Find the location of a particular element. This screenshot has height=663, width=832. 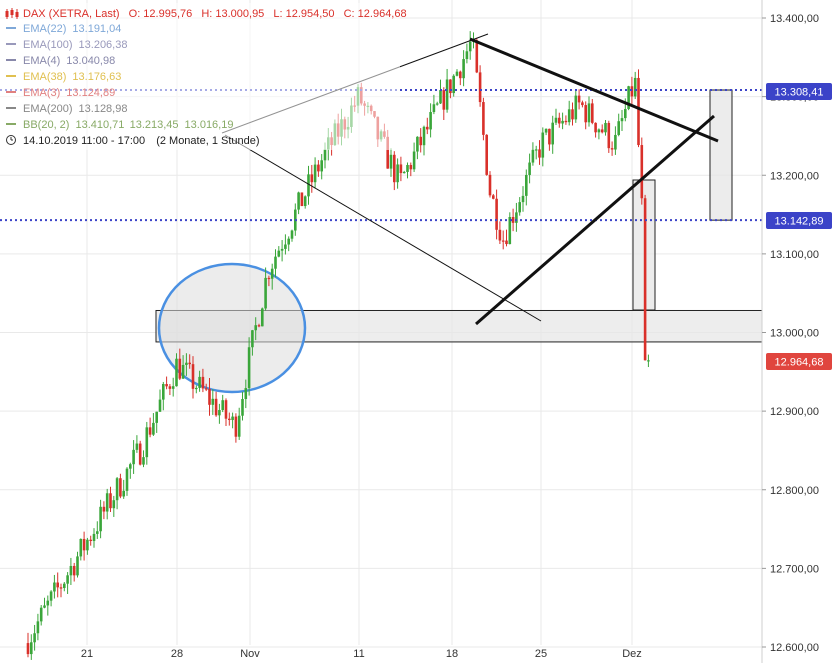

x-tick-label: 18 is located at coordinates (452, 654).